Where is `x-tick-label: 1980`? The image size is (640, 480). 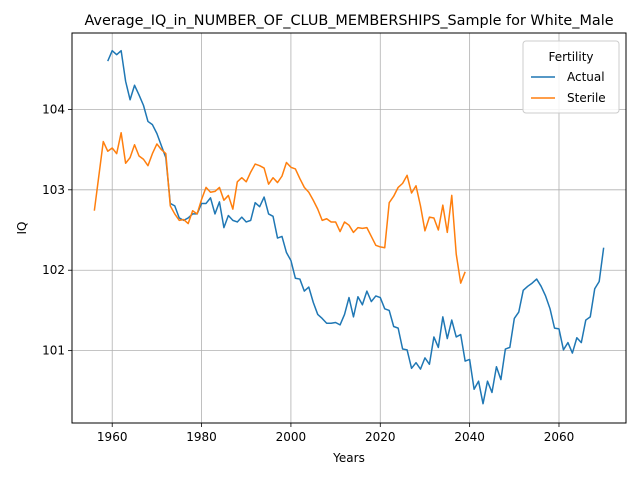 x-tick-label: 1980 is located at coordinates (201, 437).